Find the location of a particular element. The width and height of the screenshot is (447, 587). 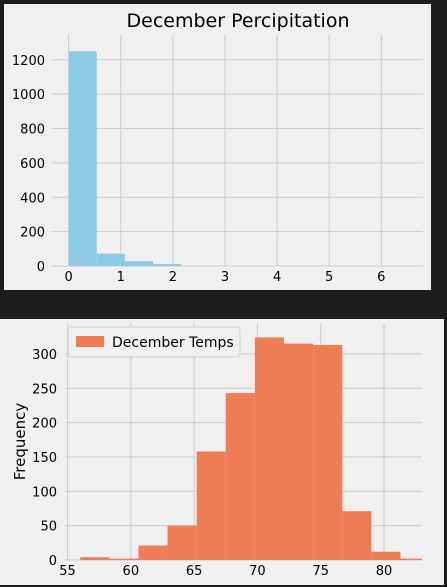

y-tick-label: 250 is located at coordinates (44, 389).